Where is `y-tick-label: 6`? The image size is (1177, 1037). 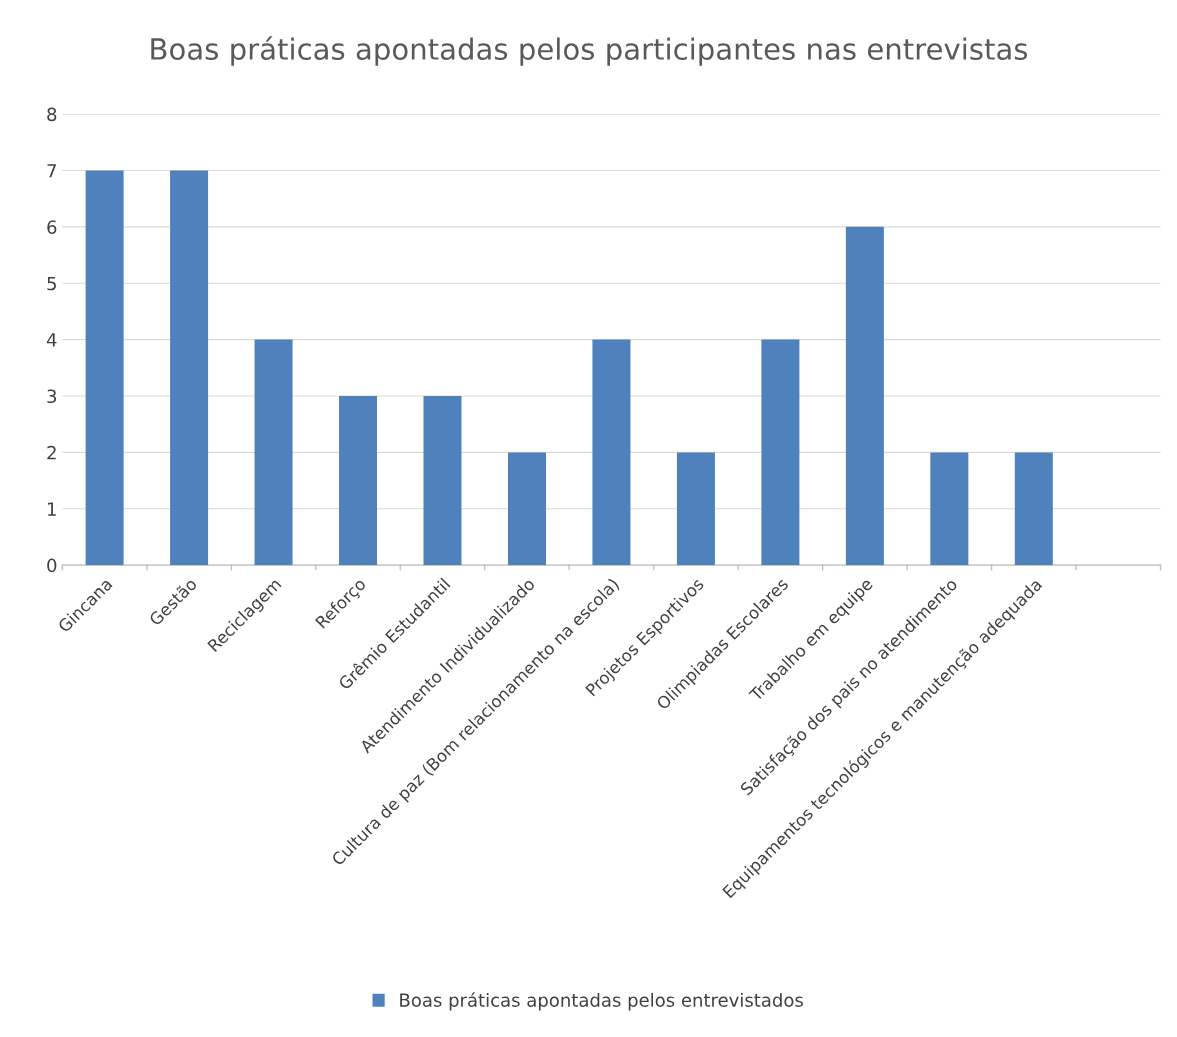
y-tick-label: 6 is located at coordinates (52, 227).